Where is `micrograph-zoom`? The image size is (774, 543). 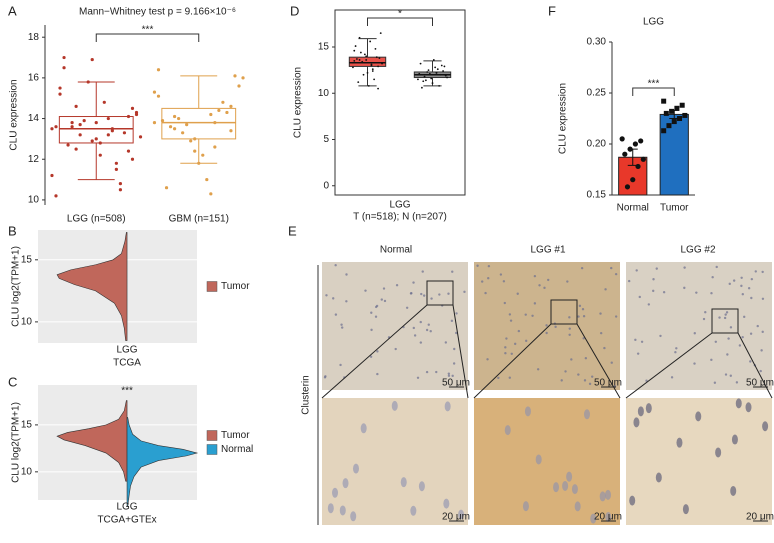
micrograph-zoom is located at coordinates (547, 461).